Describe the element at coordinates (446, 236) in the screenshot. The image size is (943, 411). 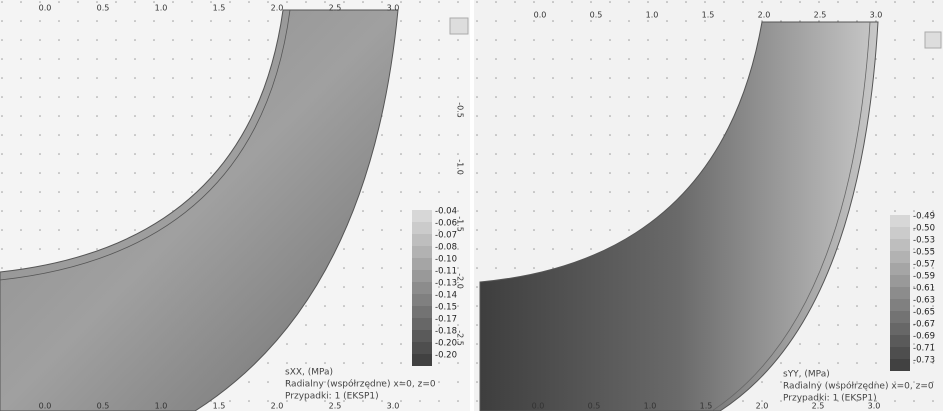
I see `legend-label: -0.07` at that location.